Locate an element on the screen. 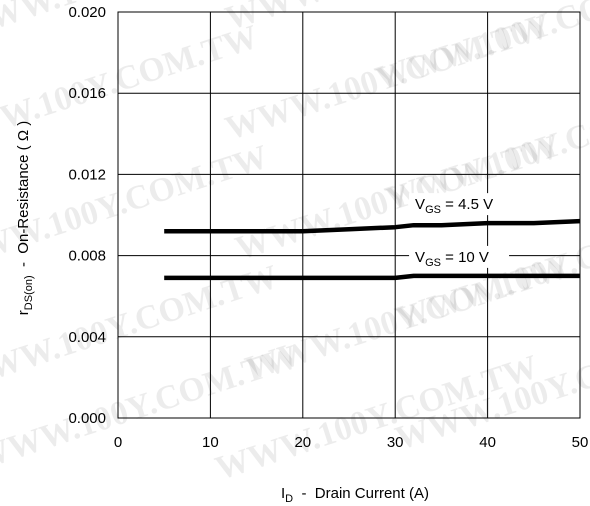  series-label: VGS = 10 V is located at coordinates (452, 259).